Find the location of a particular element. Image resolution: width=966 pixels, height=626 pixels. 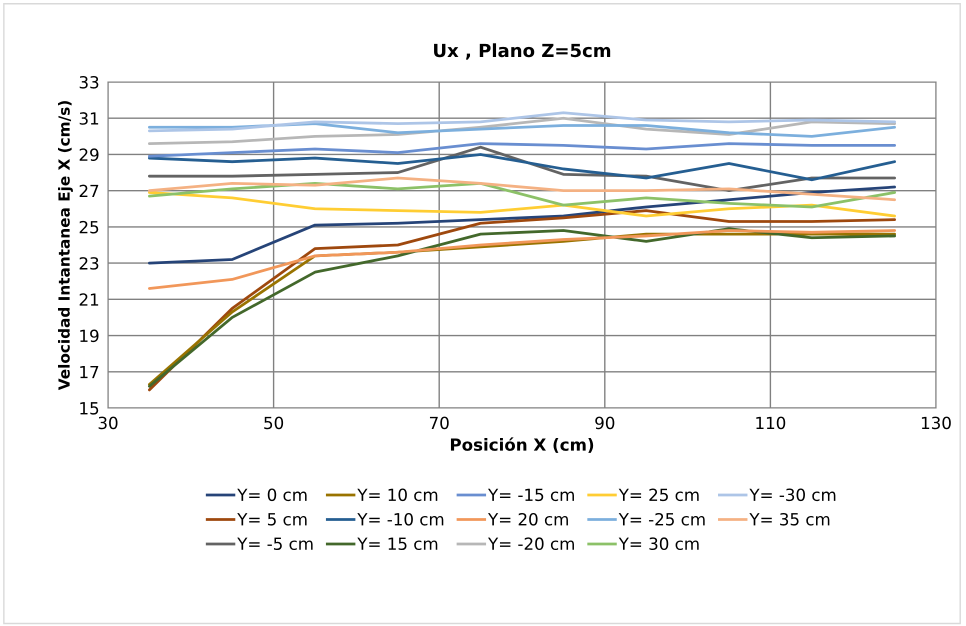

x-tick-label: 70 is located at coordinates (439, 423).